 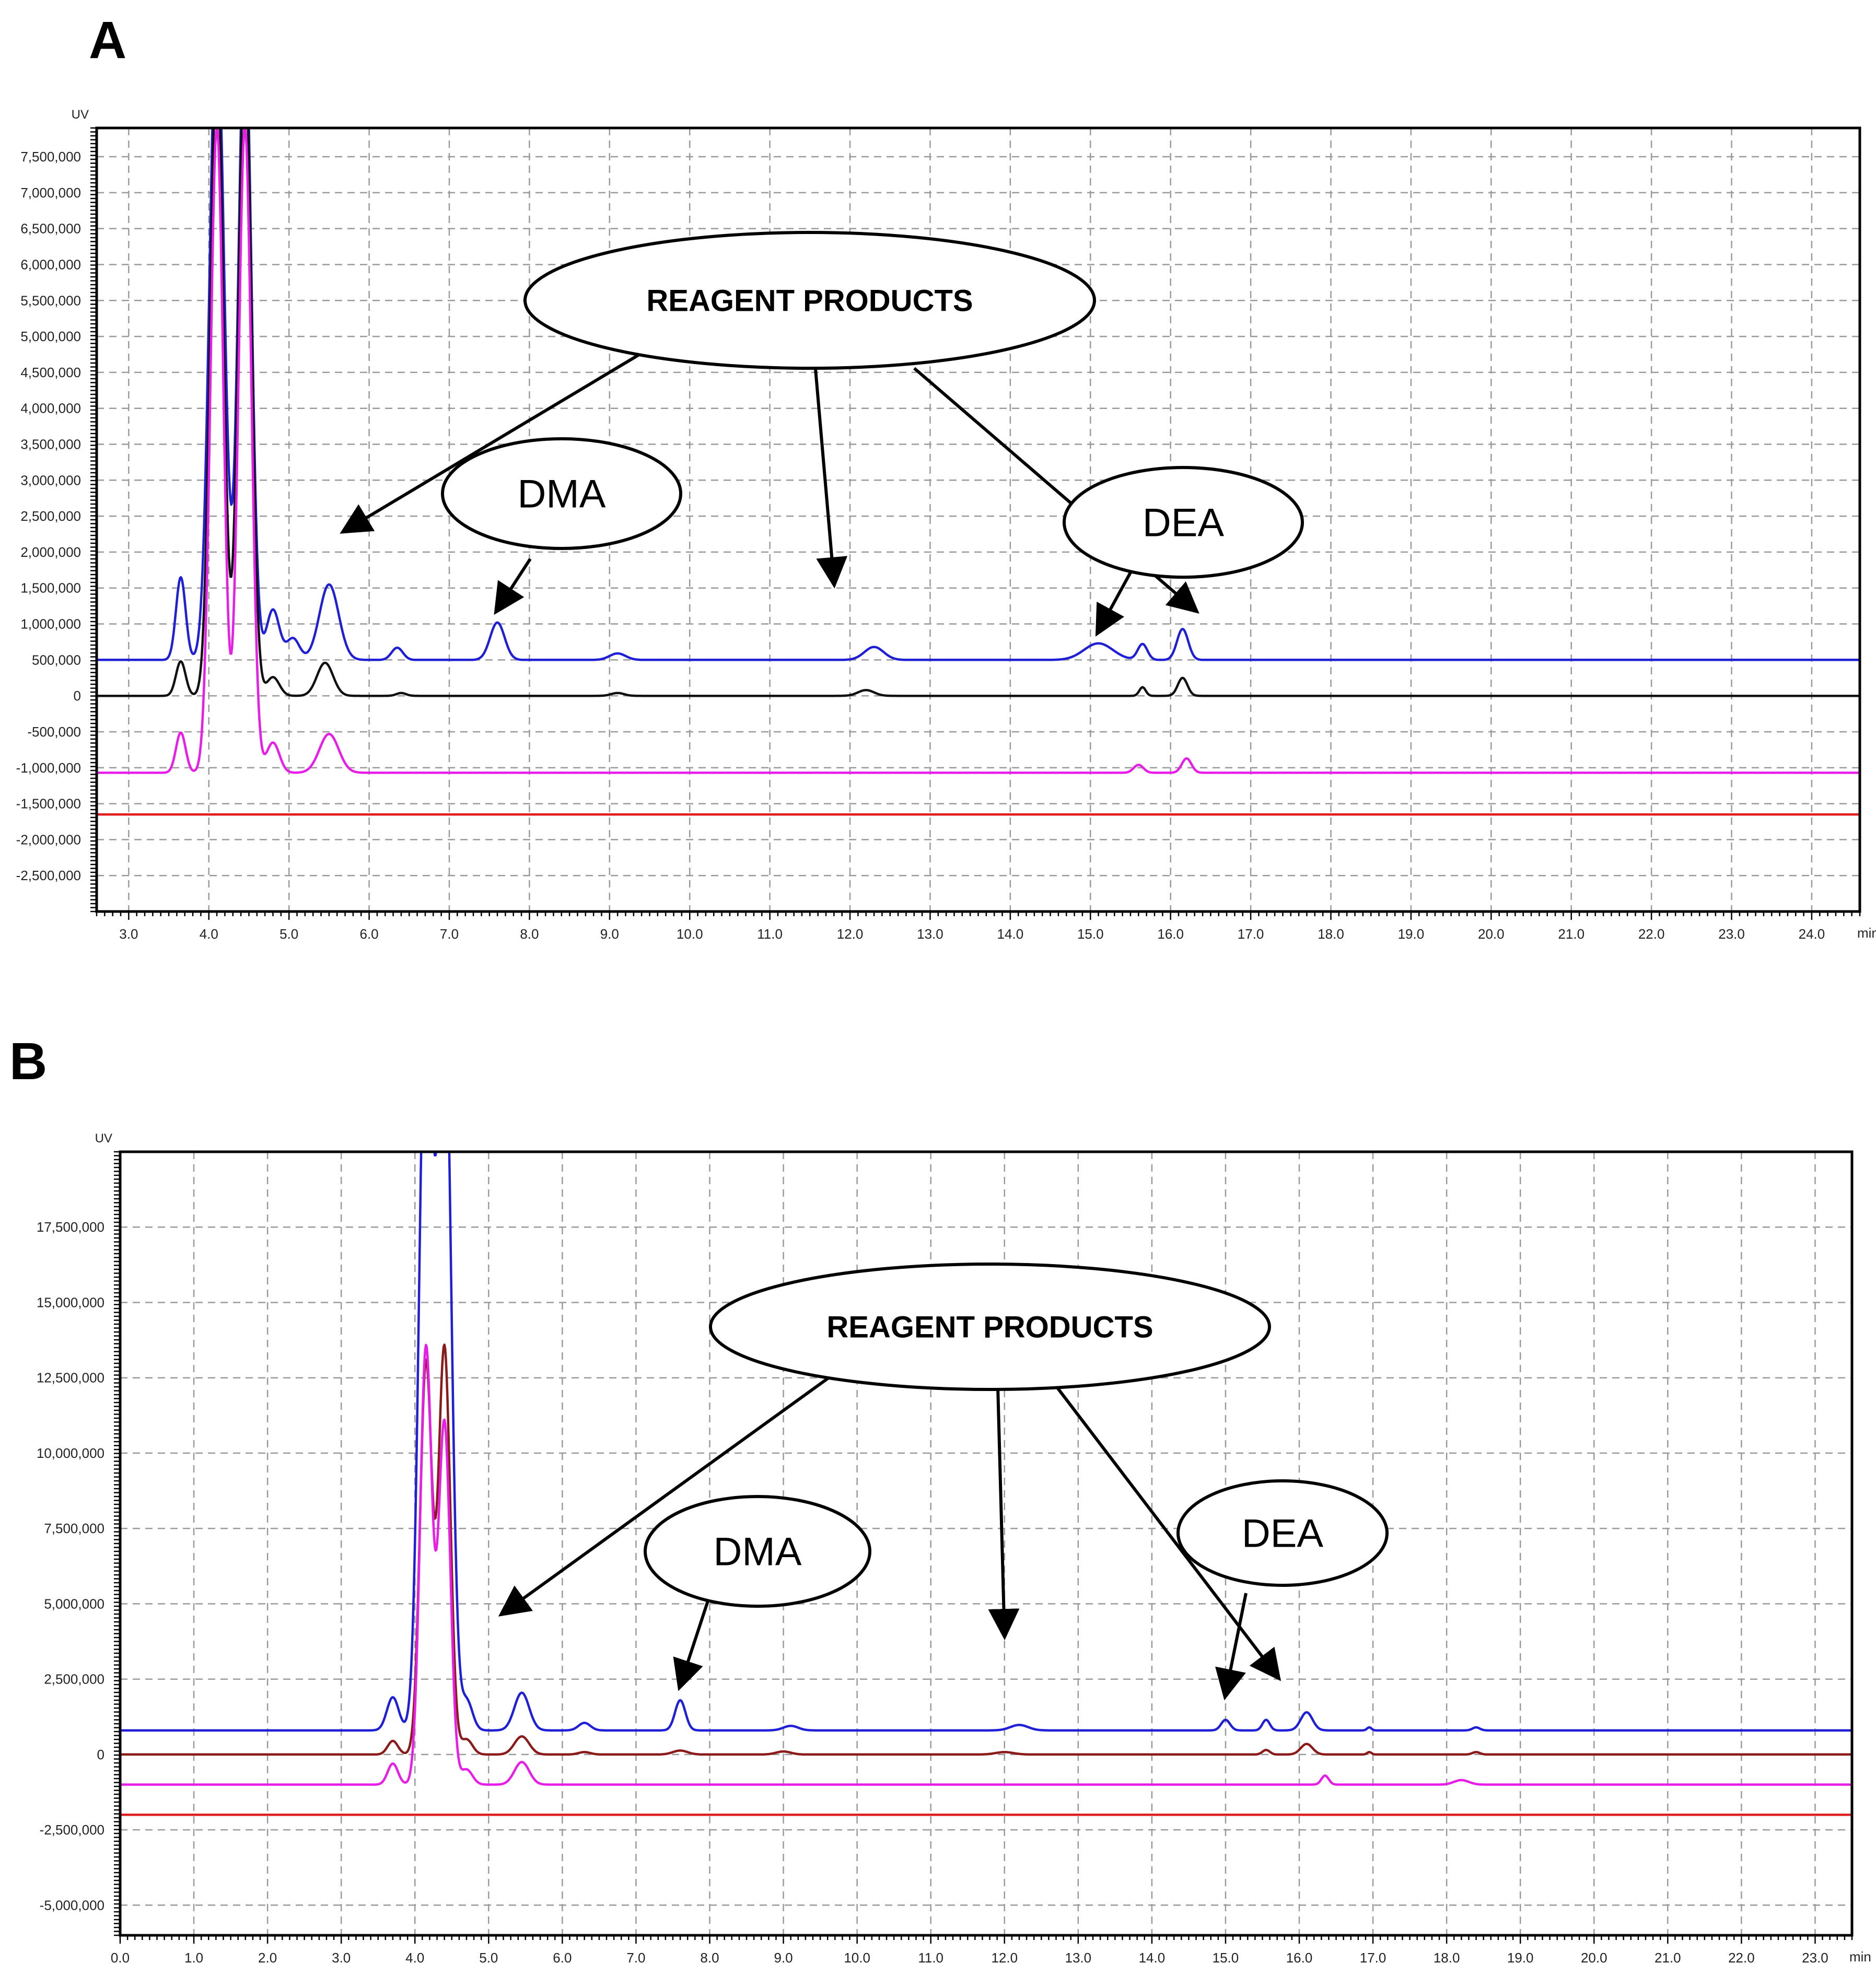 I want to click on y-tick-label: 15,000,000, so click(x=70, y=1302).